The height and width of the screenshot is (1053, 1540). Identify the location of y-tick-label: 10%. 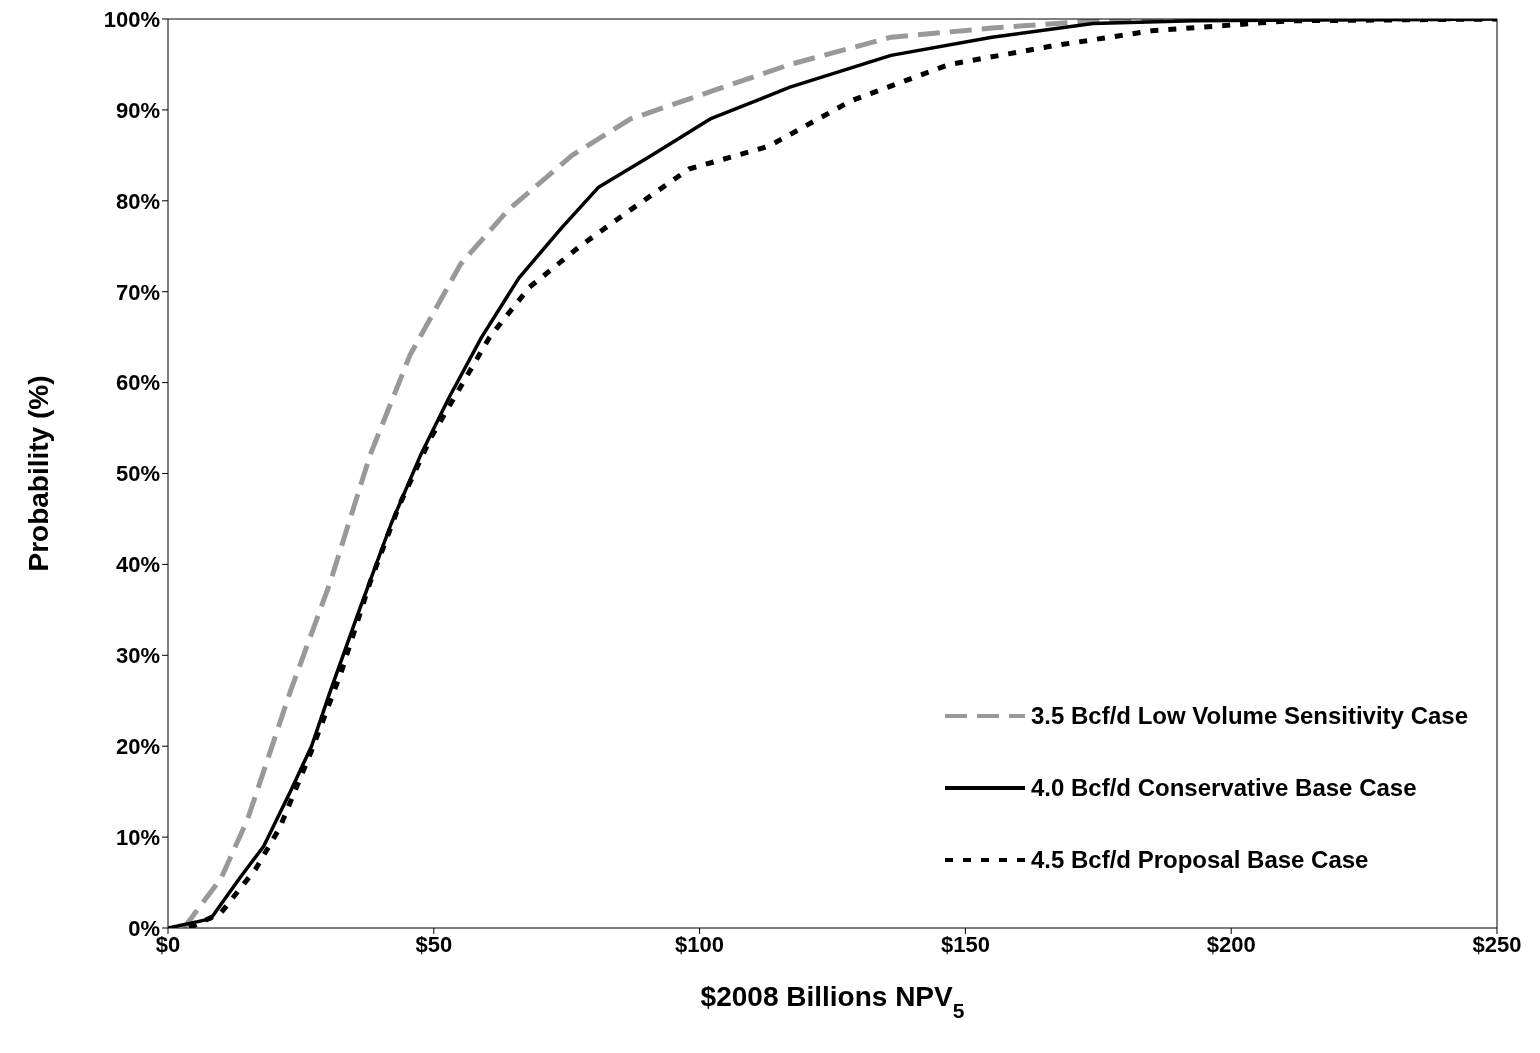
(137, 837).